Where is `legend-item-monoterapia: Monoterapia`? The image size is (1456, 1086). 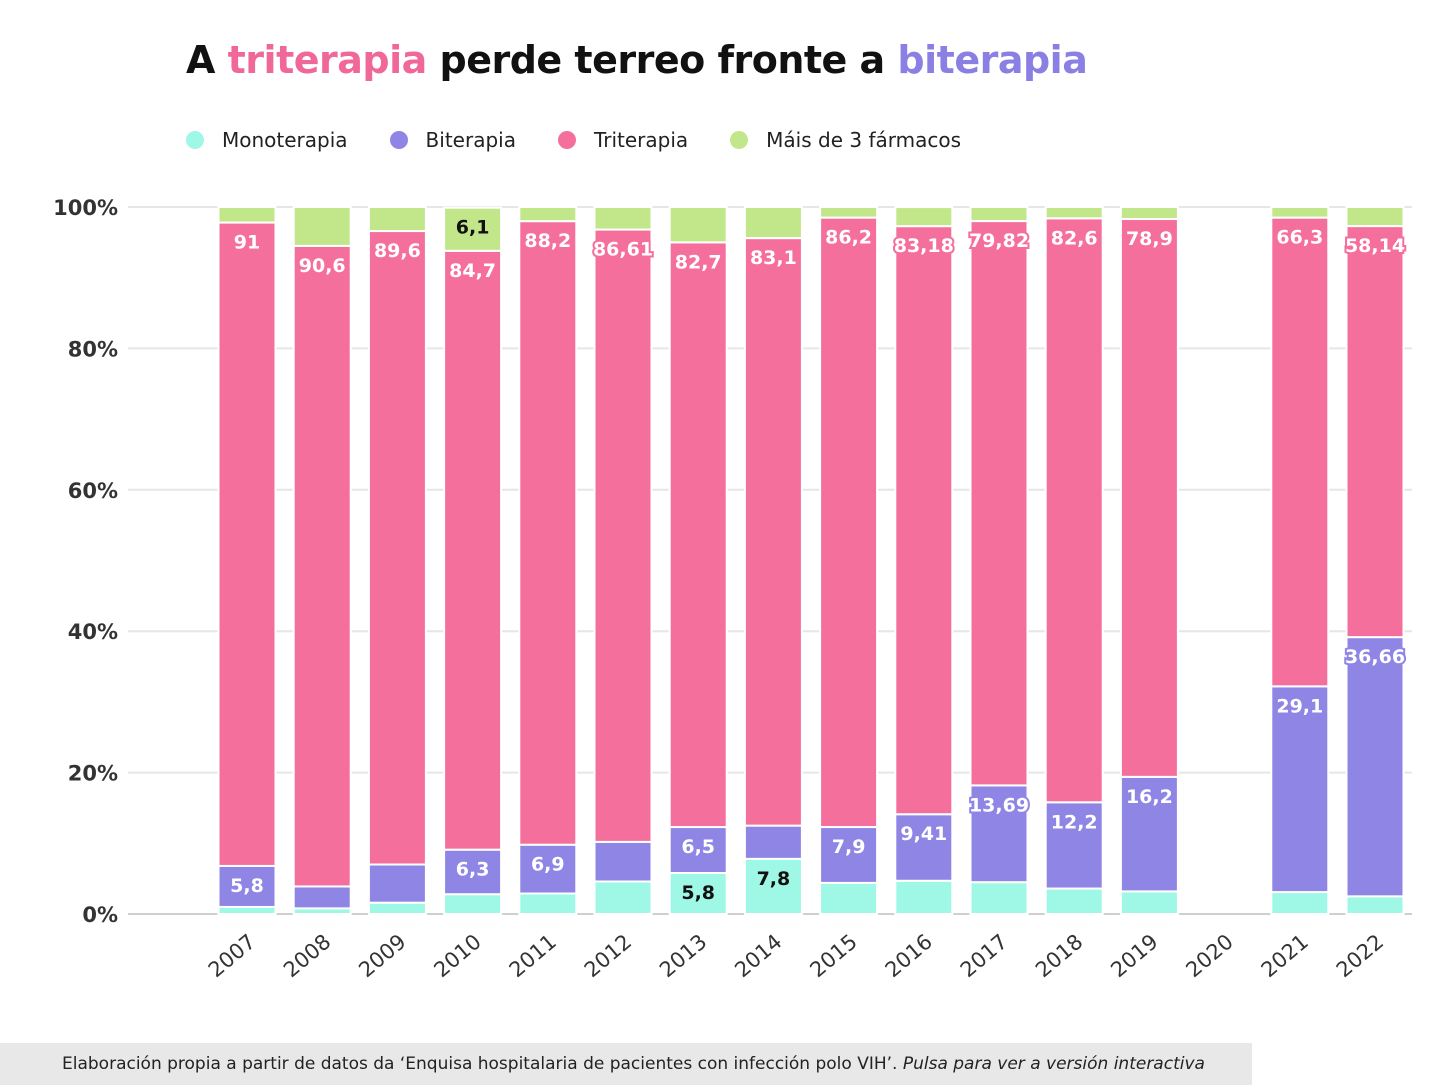
legend-item-monoterapia: Monoterapia is located at coordinates (267, 140).